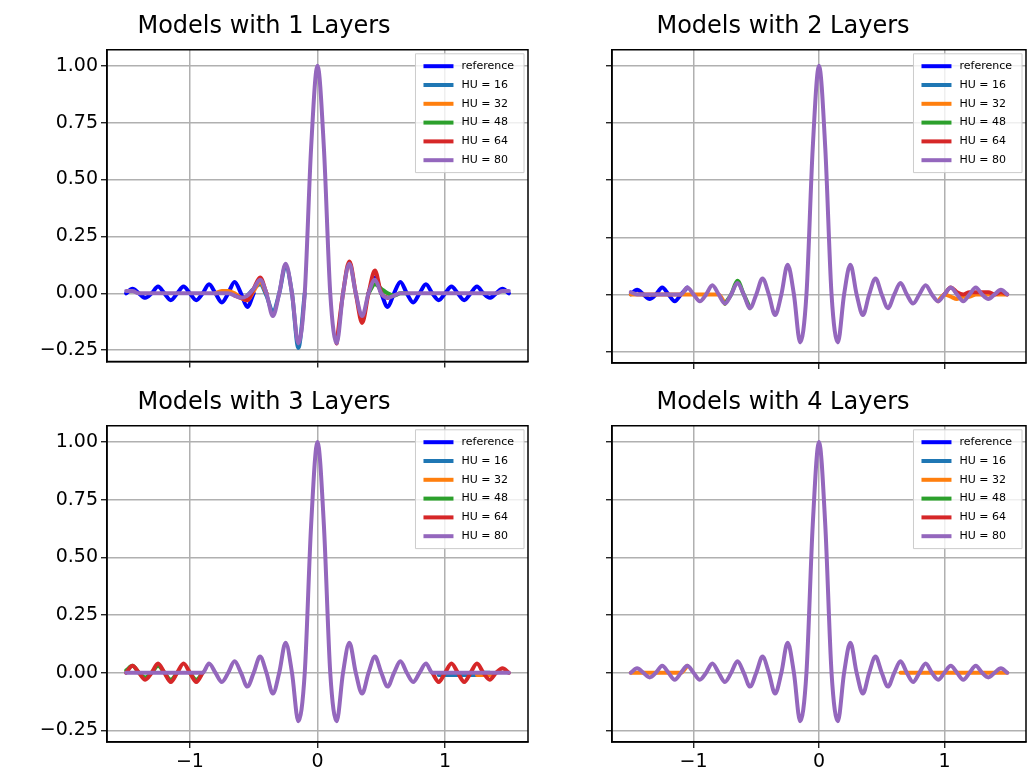 The image size is (1028, 784). Describe the element at coordinates (264, 24) in the screenshot. I see `chart-title: Models with 1 Layers` at that location.